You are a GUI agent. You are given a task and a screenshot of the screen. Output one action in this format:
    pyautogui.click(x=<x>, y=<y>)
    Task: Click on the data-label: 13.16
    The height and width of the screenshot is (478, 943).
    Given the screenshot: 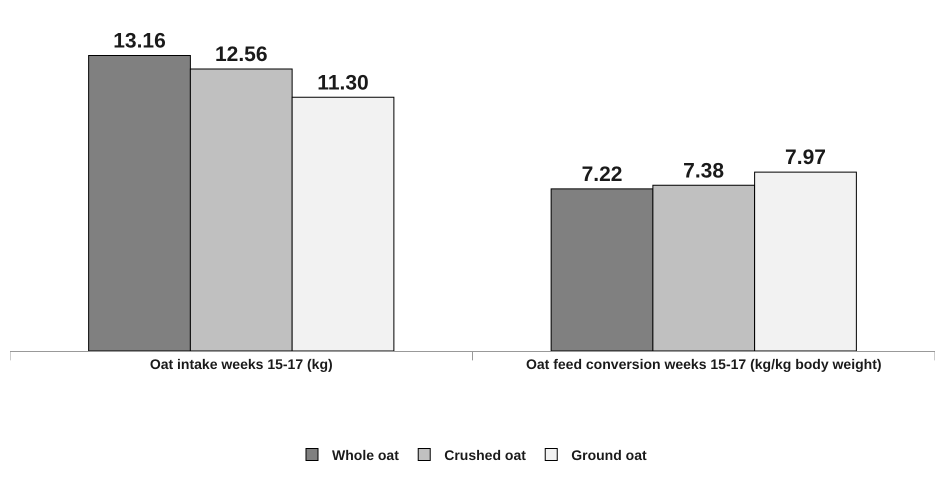 What is the action you would take?
    pyautogui.click(x=139, y=41)
    